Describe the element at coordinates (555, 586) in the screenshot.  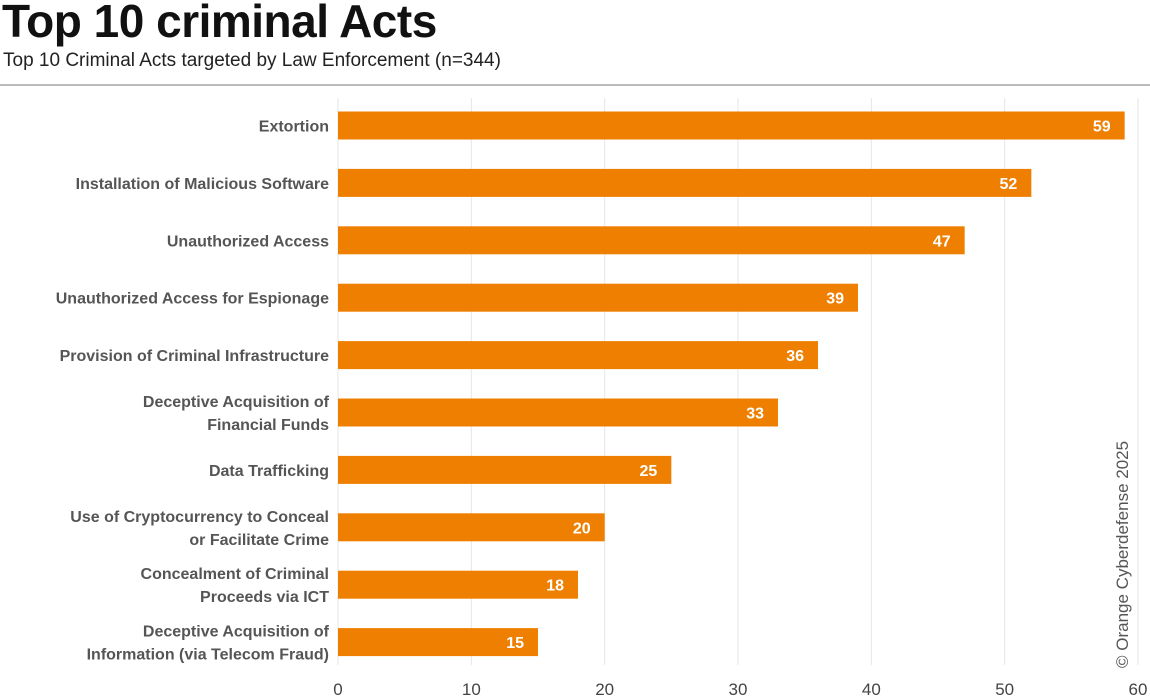
I see `data-label: 18` at that location.